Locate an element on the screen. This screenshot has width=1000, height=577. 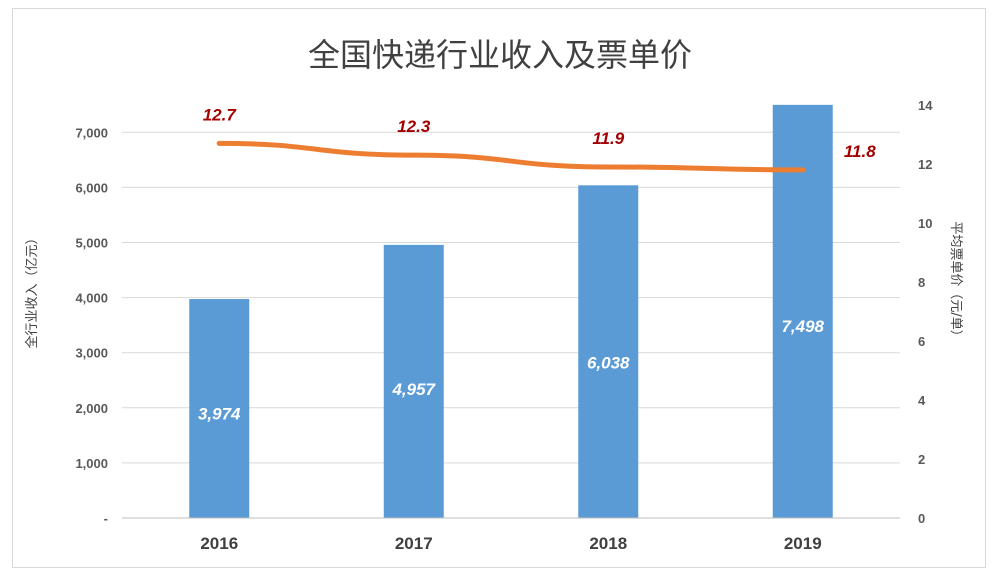
y-left-tick-label: 5,000 is located at coordinates (91, 243).